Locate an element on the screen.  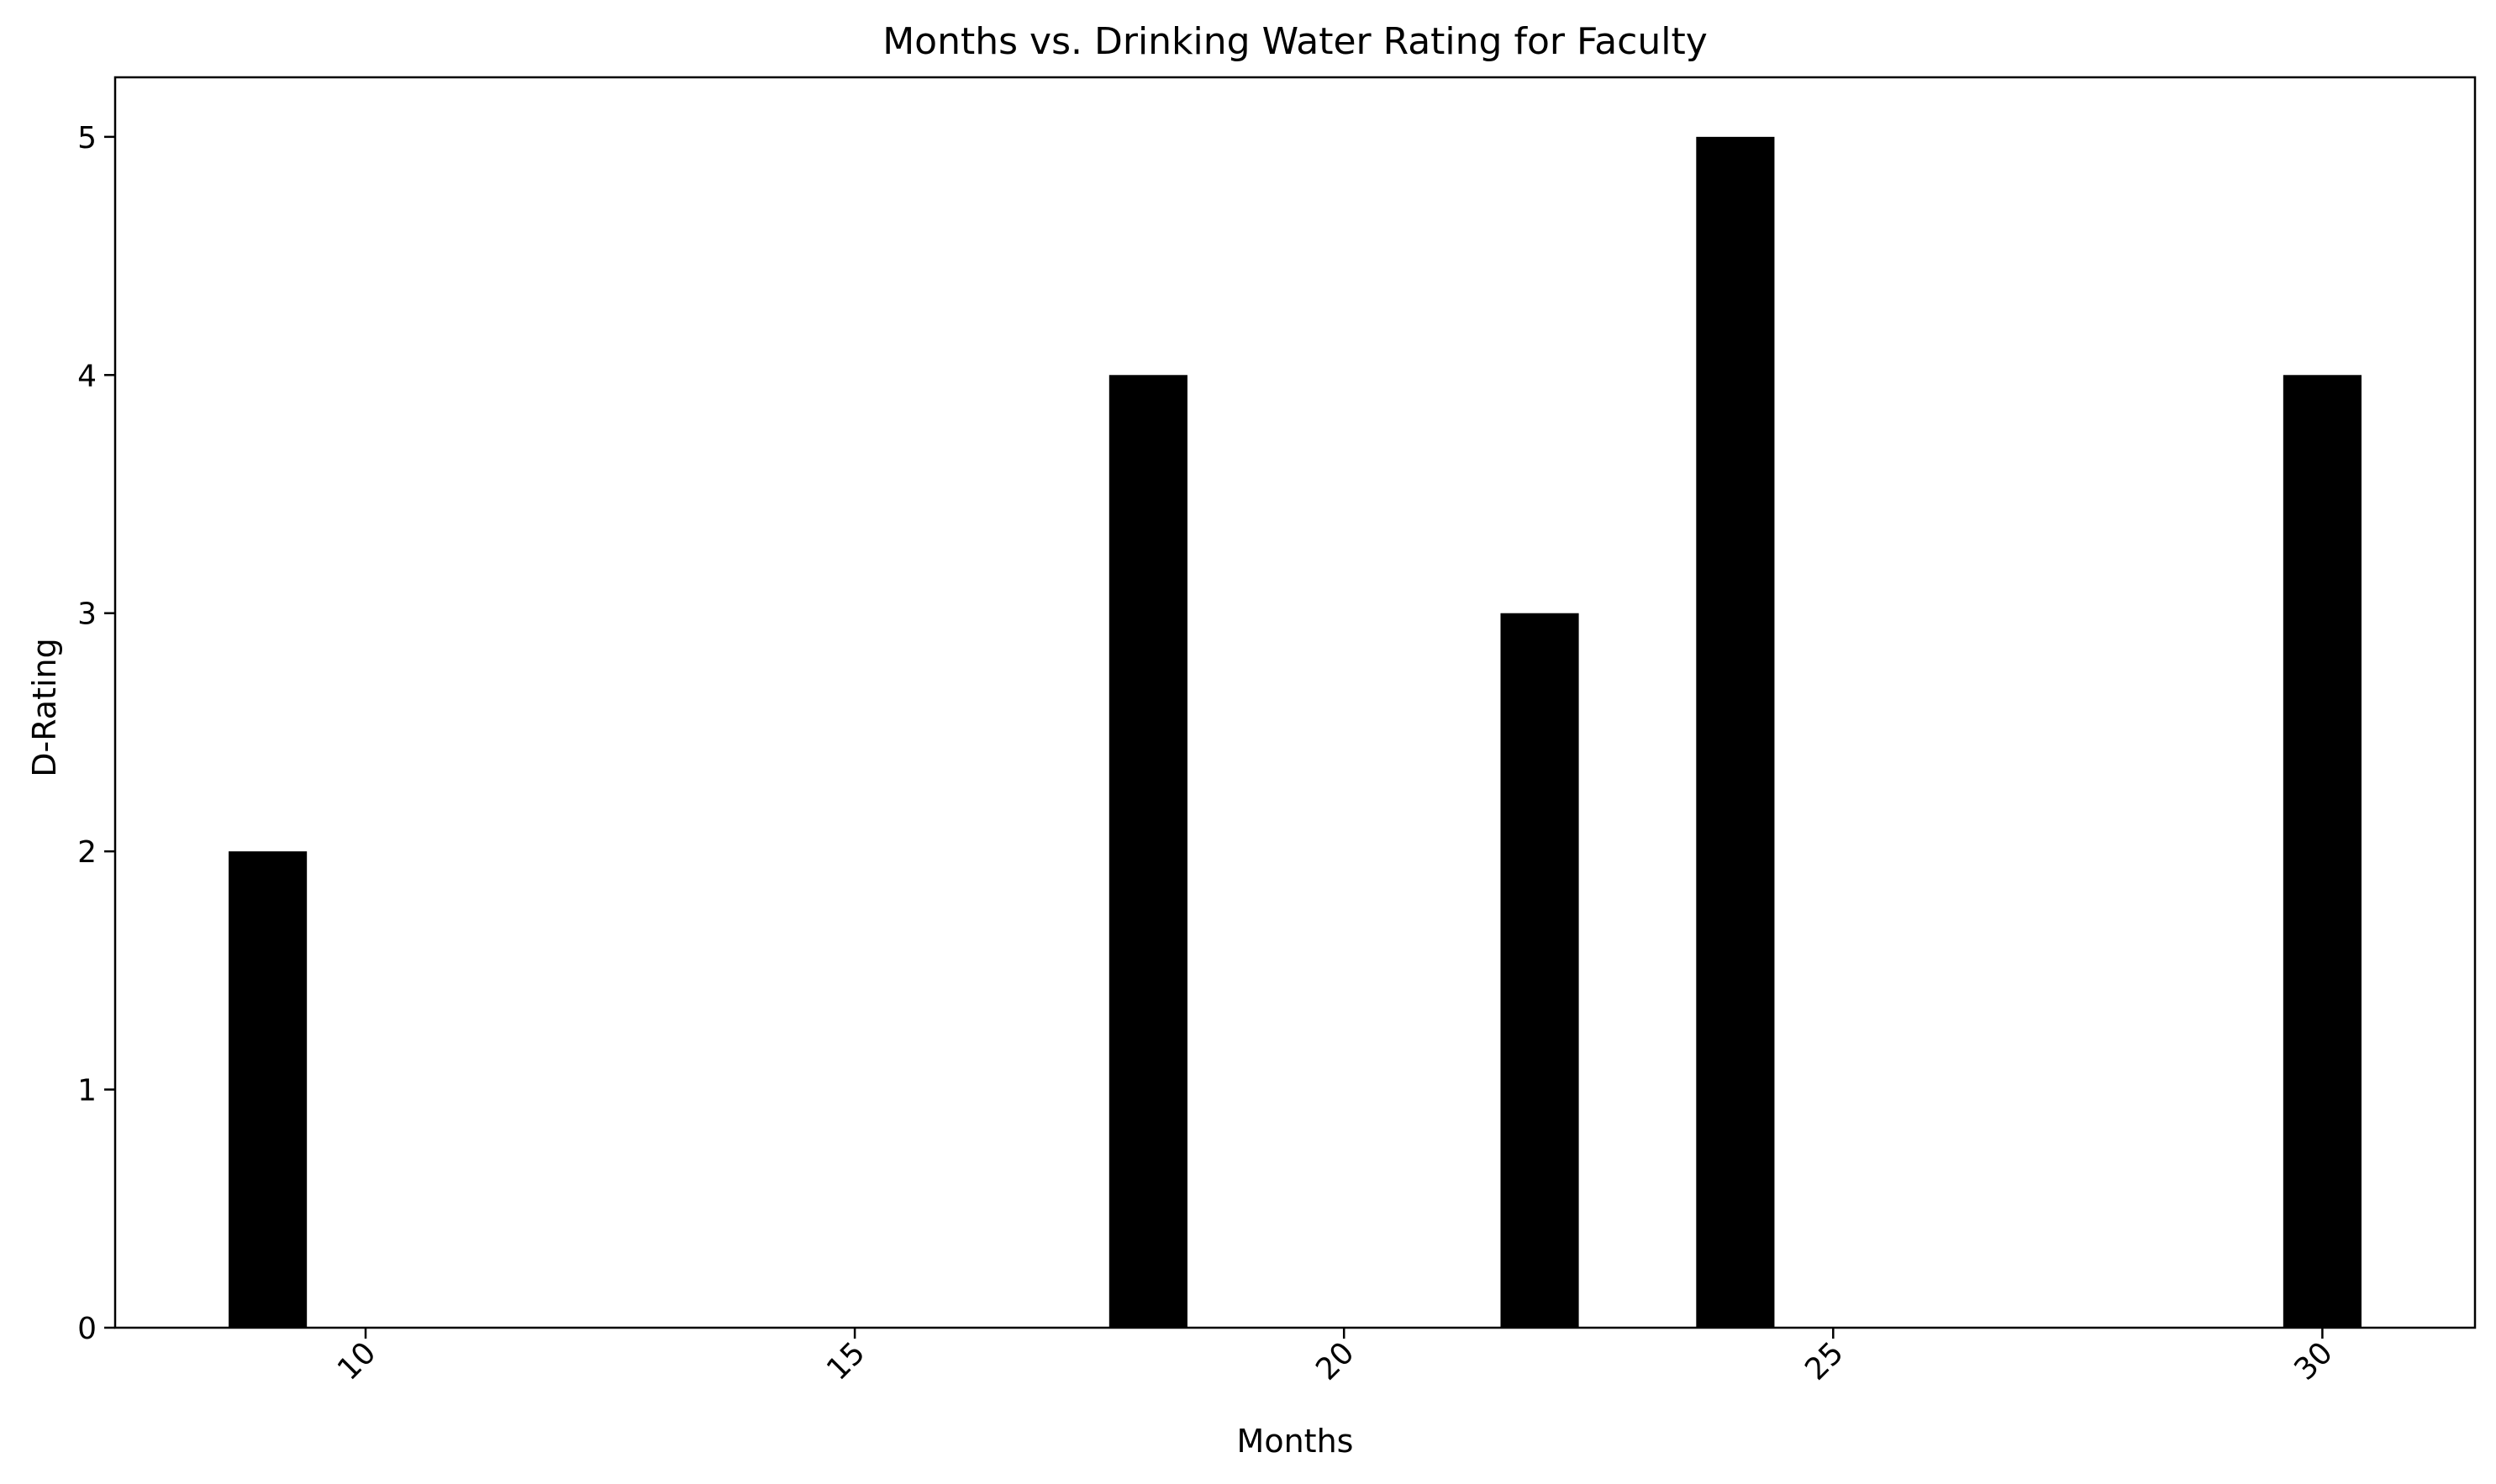
y-tick-label: 3 is located at coordinates (87, 615).